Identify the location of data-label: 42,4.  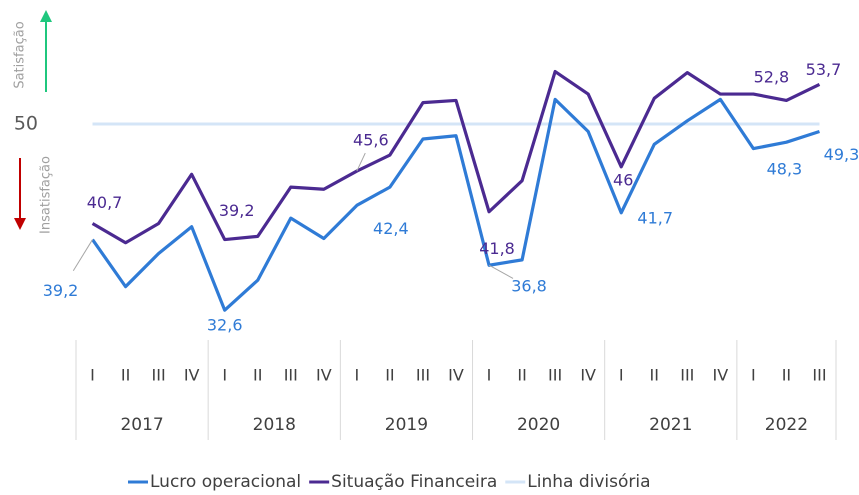
(391, 228).